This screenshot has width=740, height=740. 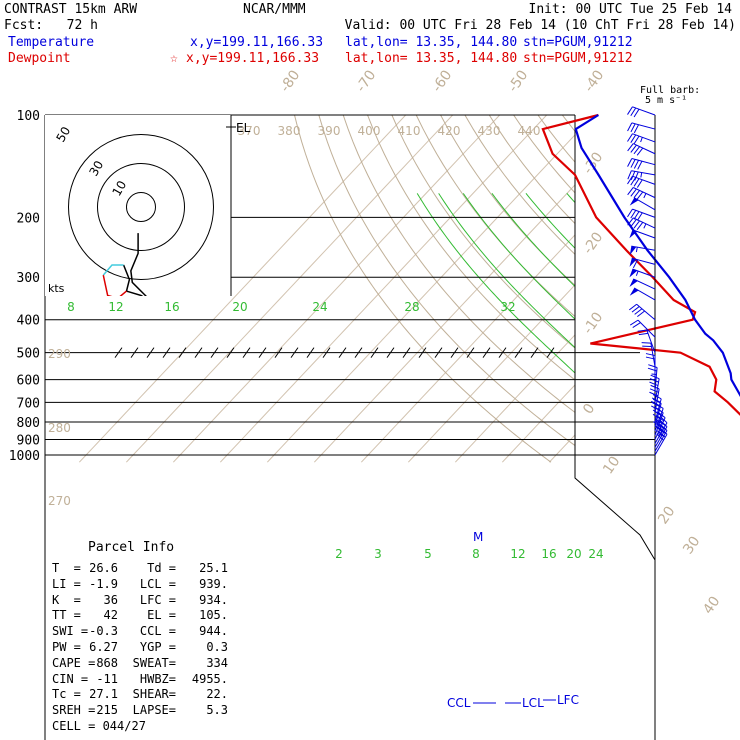 I want to click on isotherm-label: -10, so click(x=593, y=323).